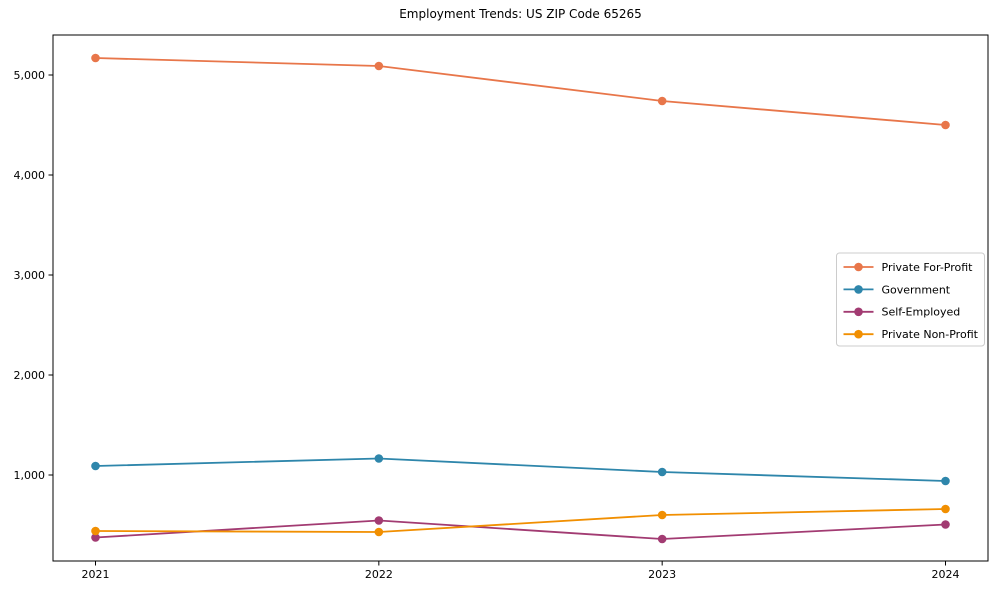  What do you see at coordinates (930, 334) in the screenshot?
I see `legend-label: Private Non-Profit` at bounding box center [930, 334].